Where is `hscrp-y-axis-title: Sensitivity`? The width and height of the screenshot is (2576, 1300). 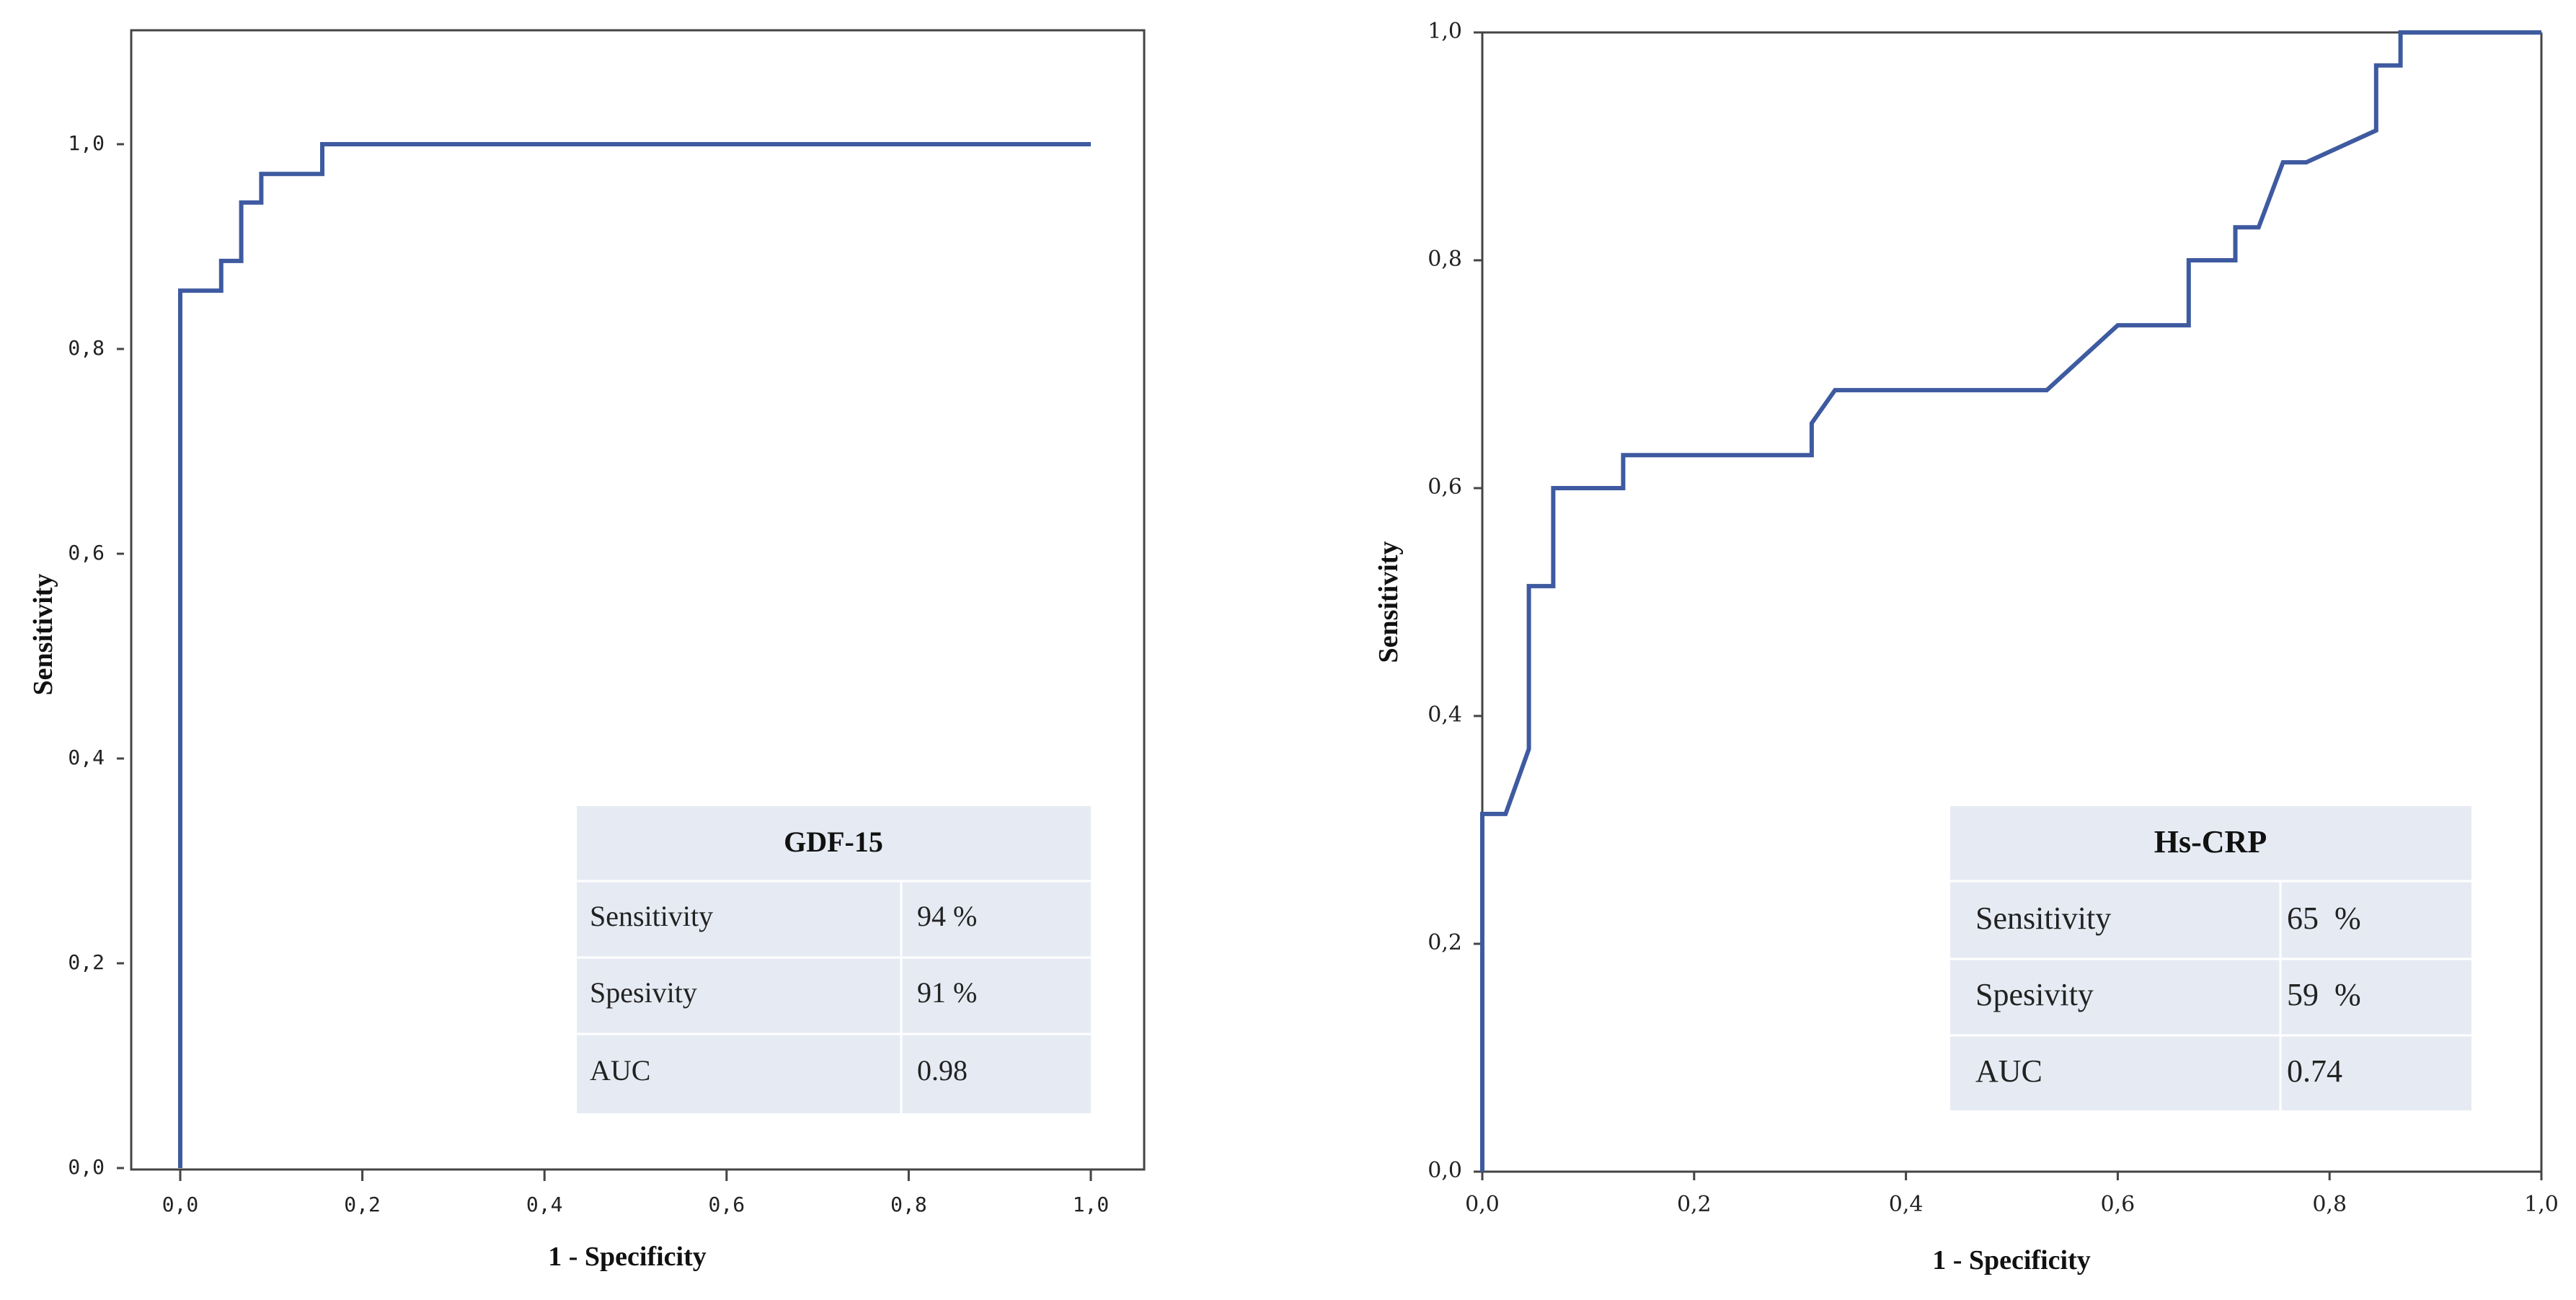 hscrp-y-axis-title: Sensitivity is located at coordinates (1388, 602).